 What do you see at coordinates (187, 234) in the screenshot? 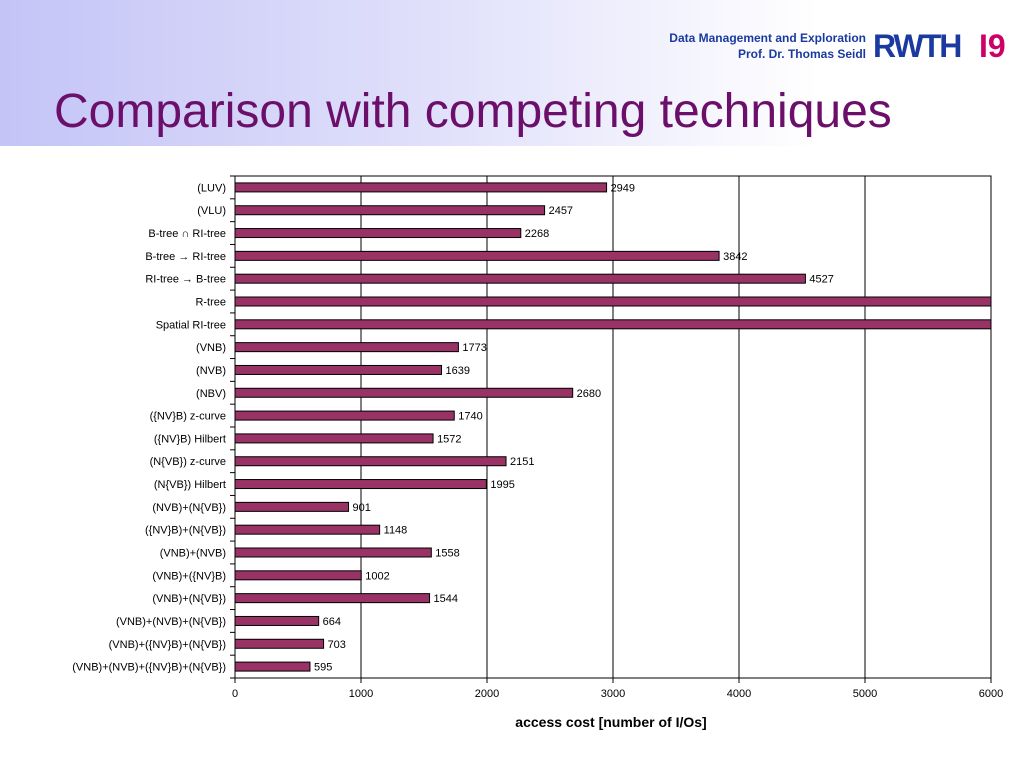
I see `category-label: B-tree ∩ RI-tree` at bounding box center [187, 234].